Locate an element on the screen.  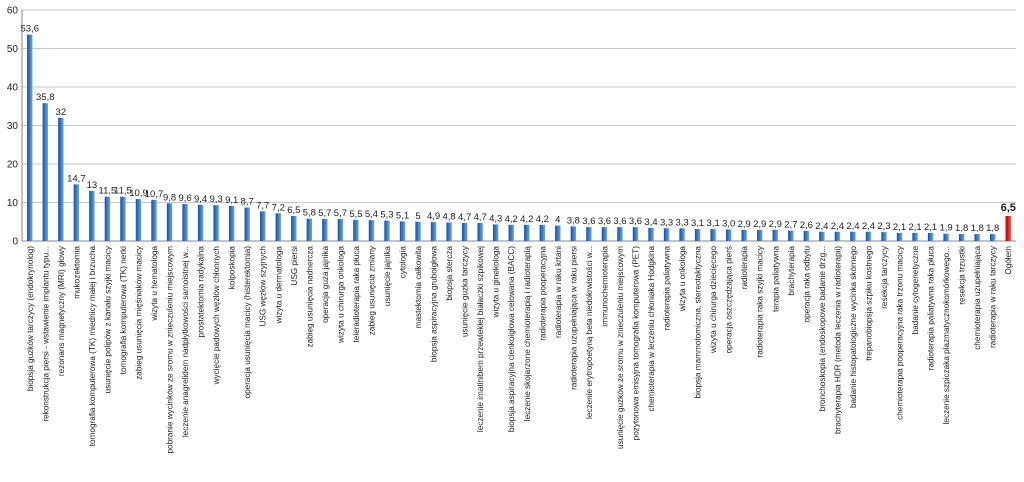
category-label: USG węzłów szyjnych is located at coordinates (263, 286).